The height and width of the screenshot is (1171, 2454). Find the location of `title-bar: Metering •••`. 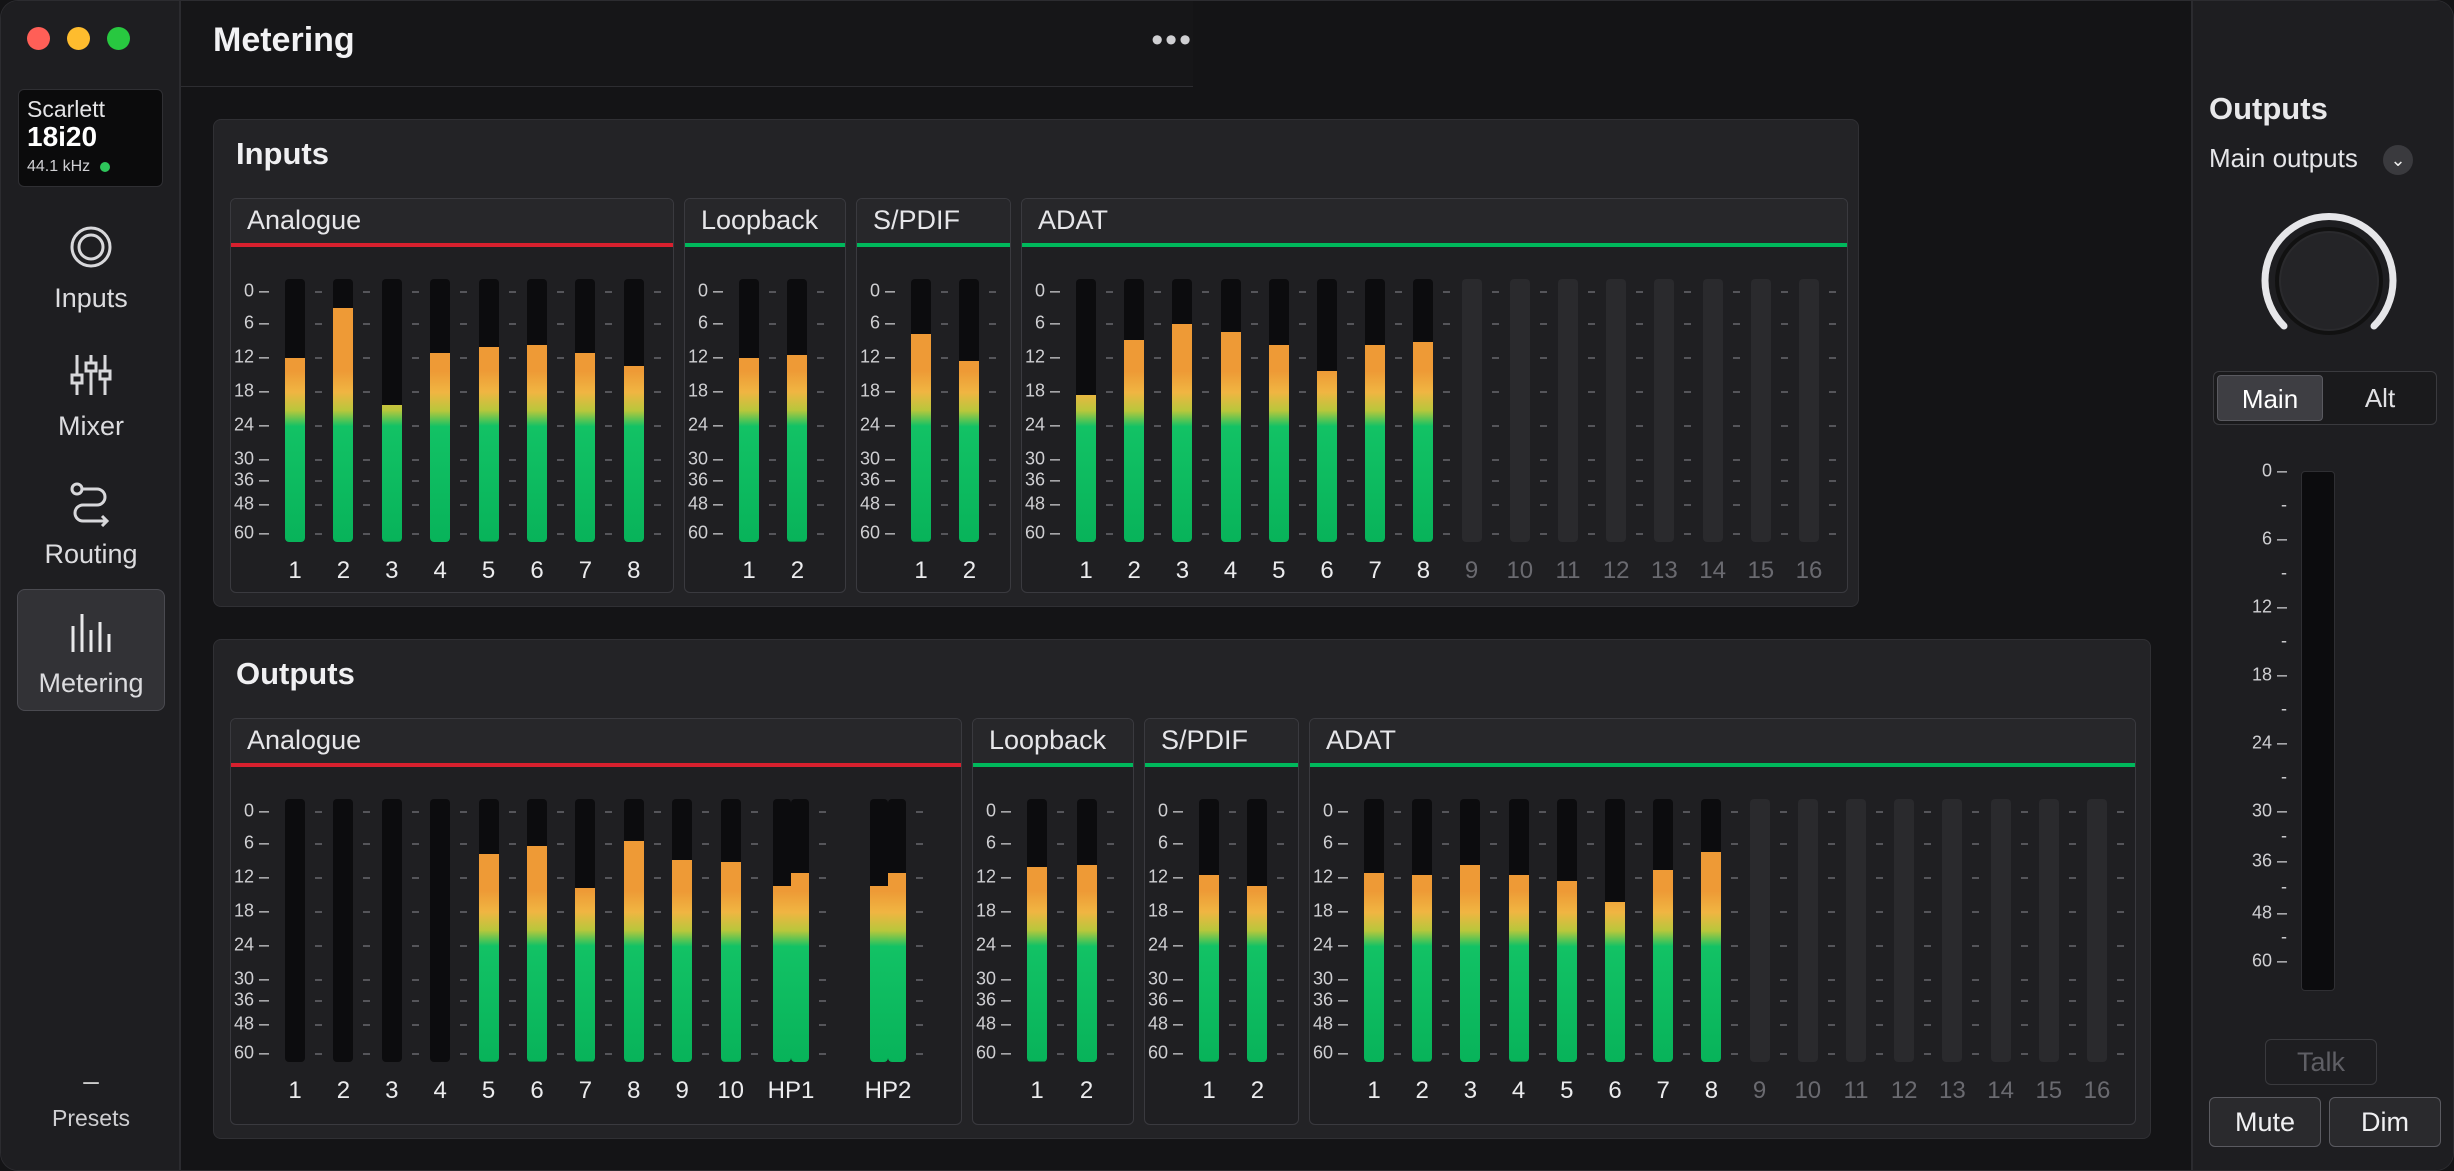

title-bar: Metering ••• is located at coordinates (687, 44).